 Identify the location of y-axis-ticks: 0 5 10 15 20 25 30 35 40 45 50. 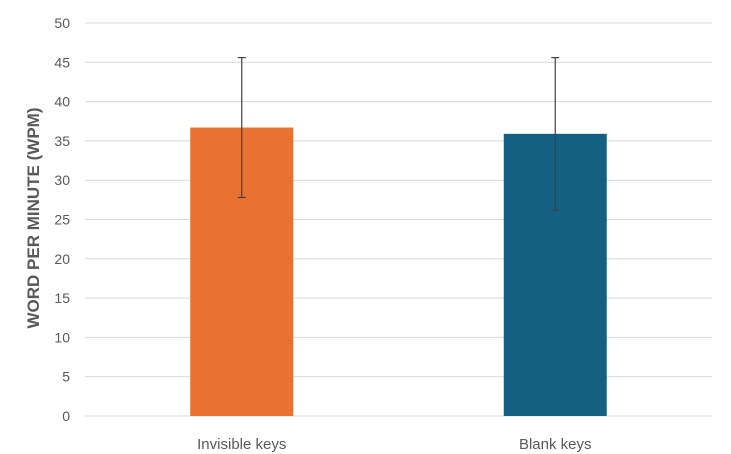
(62, 219).